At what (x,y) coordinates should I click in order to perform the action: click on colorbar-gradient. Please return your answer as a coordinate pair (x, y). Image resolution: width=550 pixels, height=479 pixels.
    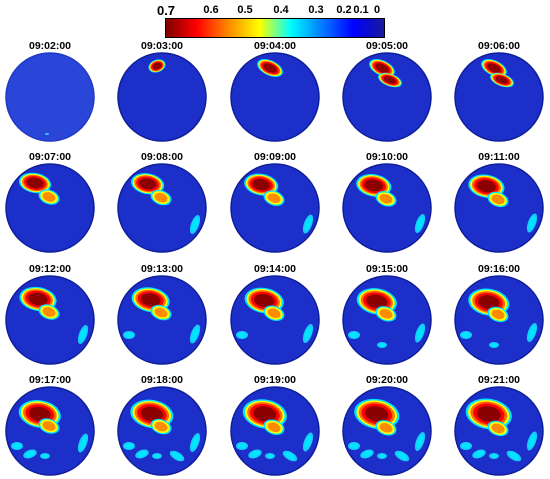
    Looking at the image, I should click on (275, 28).